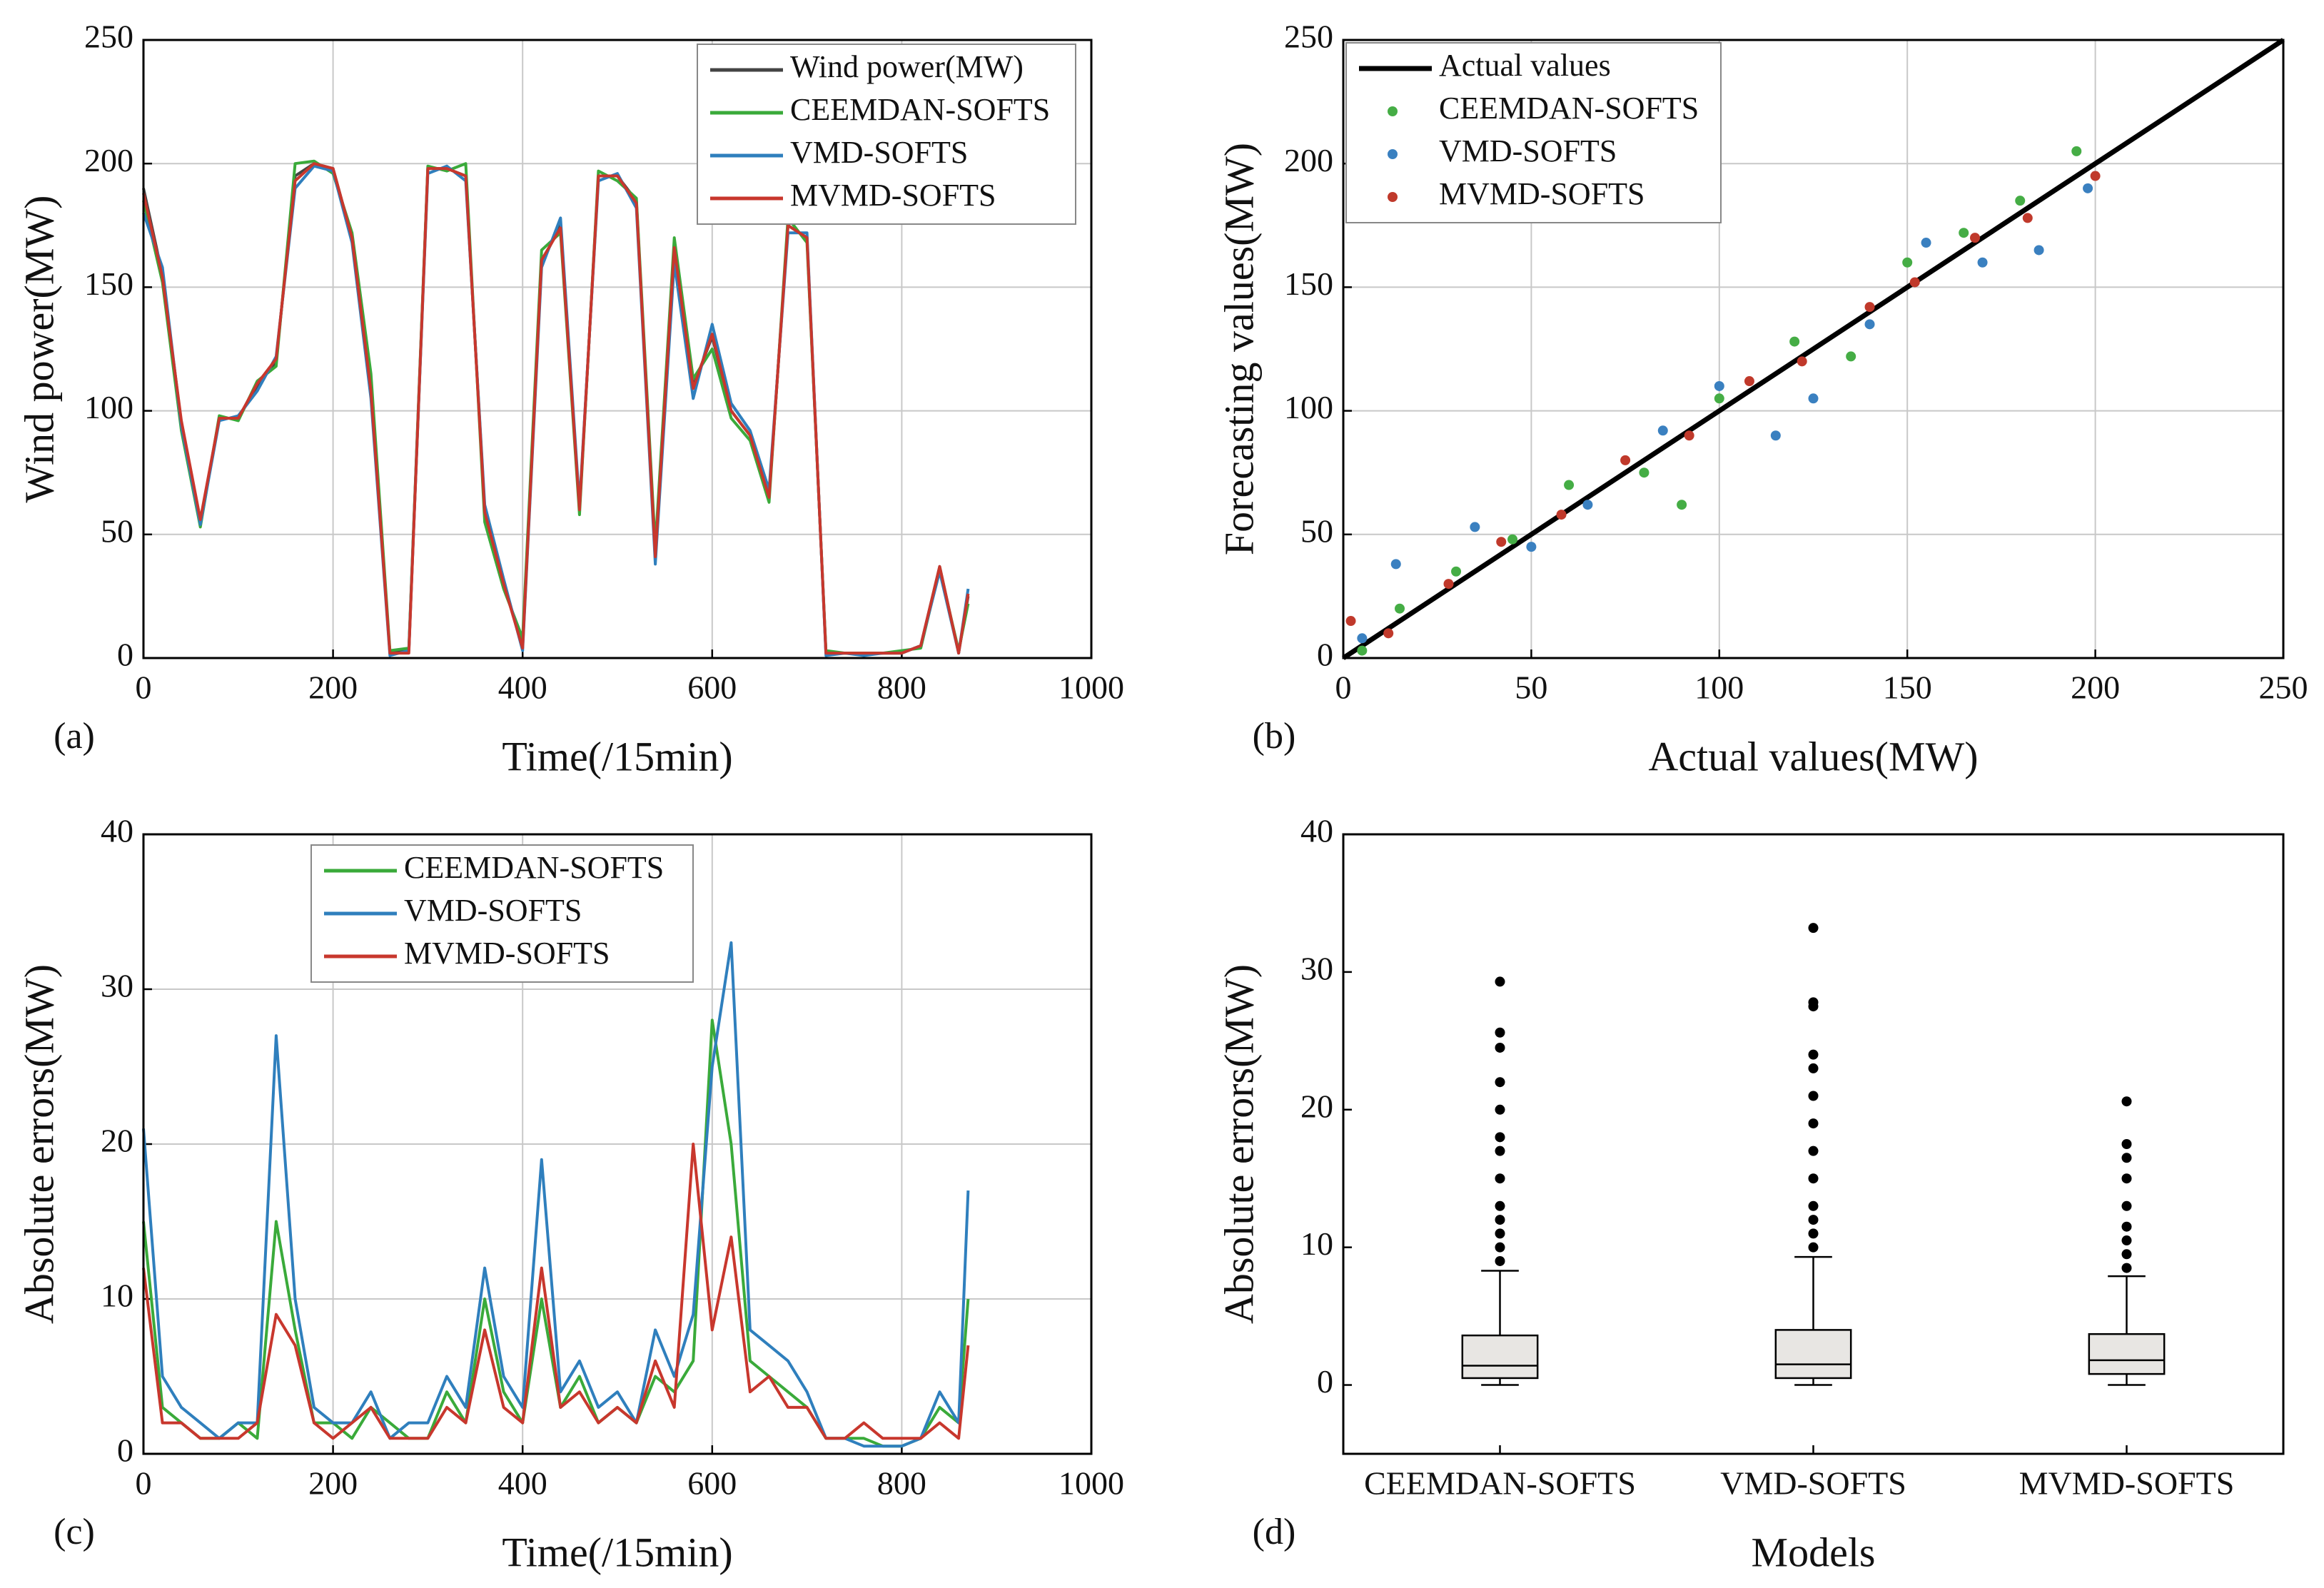 This screenshot has width=2324, height=1588. Describe the element at coordinates (1814, 1552) in the screenshot. I see `x-axis-title: Models` at that location.